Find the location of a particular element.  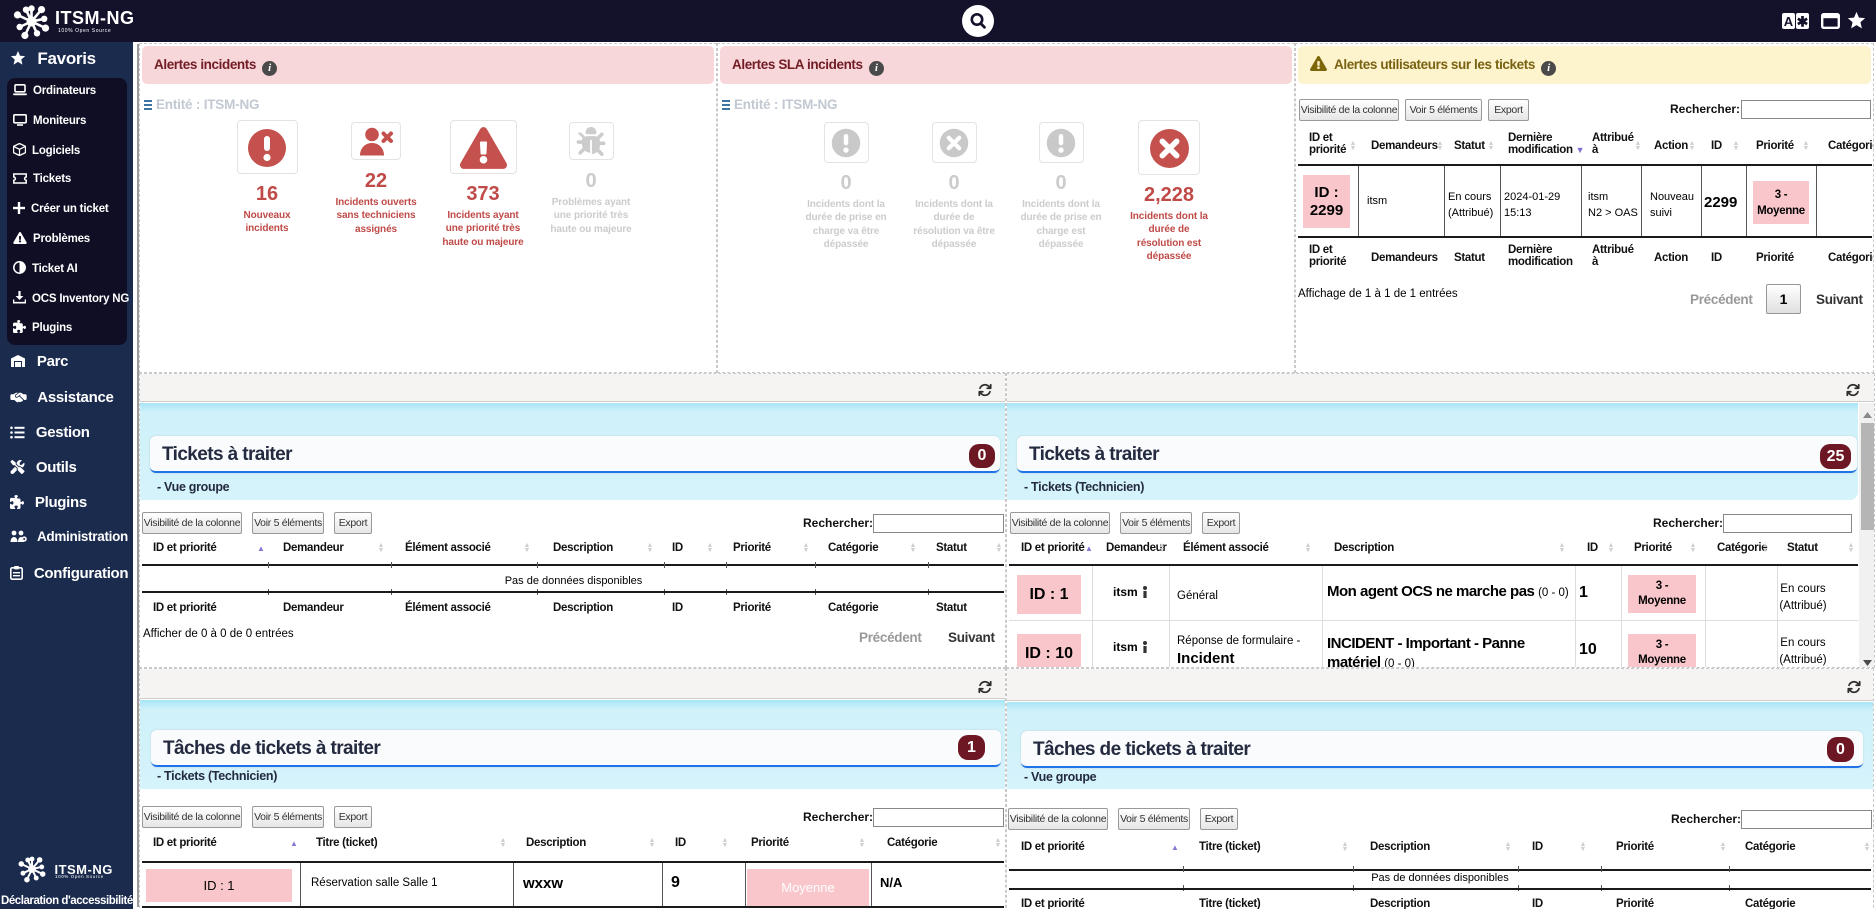

svg-text: A is located at coordinates (1789, 21).